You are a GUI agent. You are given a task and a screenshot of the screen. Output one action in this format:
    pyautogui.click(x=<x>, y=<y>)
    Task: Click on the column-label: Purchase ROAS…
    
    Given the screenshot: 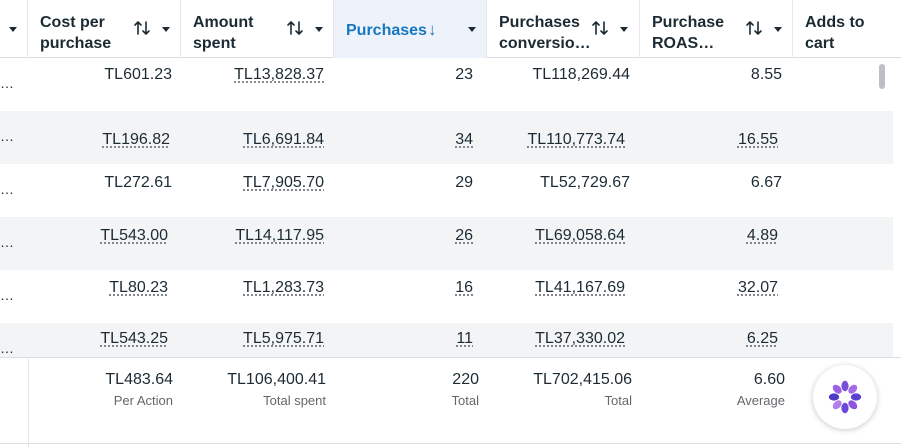 What is the action you would take?
    pyautogui.click(x=688, y=33)
    